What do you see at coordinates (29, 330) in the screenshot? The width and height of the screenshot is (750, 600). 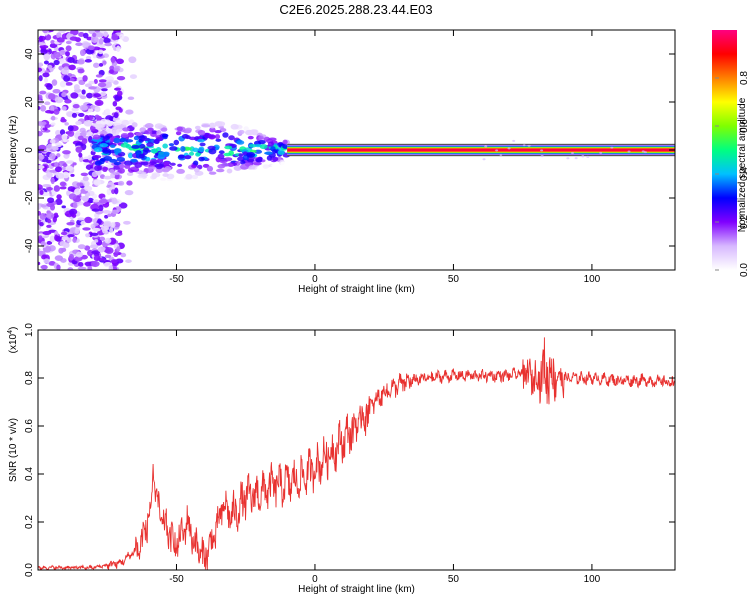 I see `snr-y-tick-label: 1.0` at bounding box center [29, 330].